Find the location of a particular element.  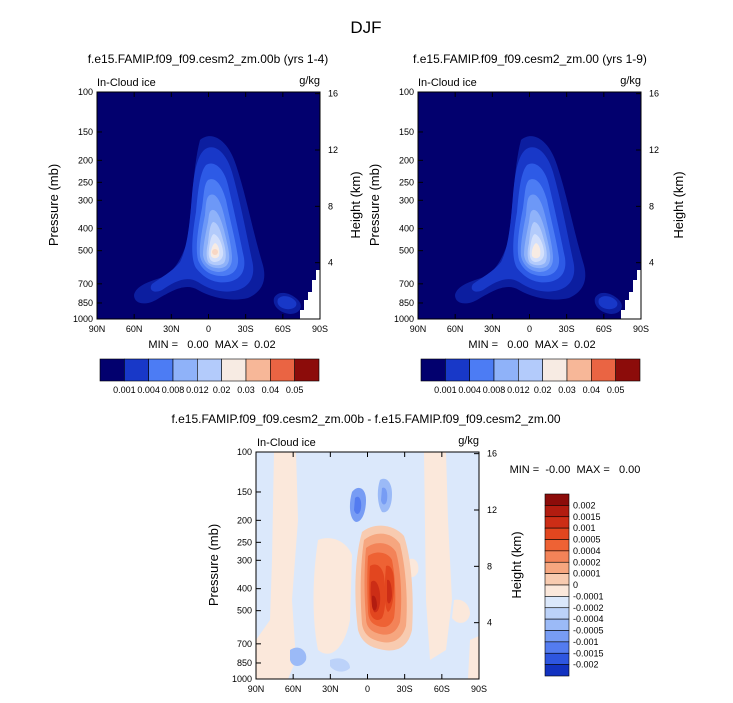

panel-1-colorbar: 0.001 0.004 0.008 0.012 0.02 0.03 0.04 0.05 is located at coordinates (209, 376).